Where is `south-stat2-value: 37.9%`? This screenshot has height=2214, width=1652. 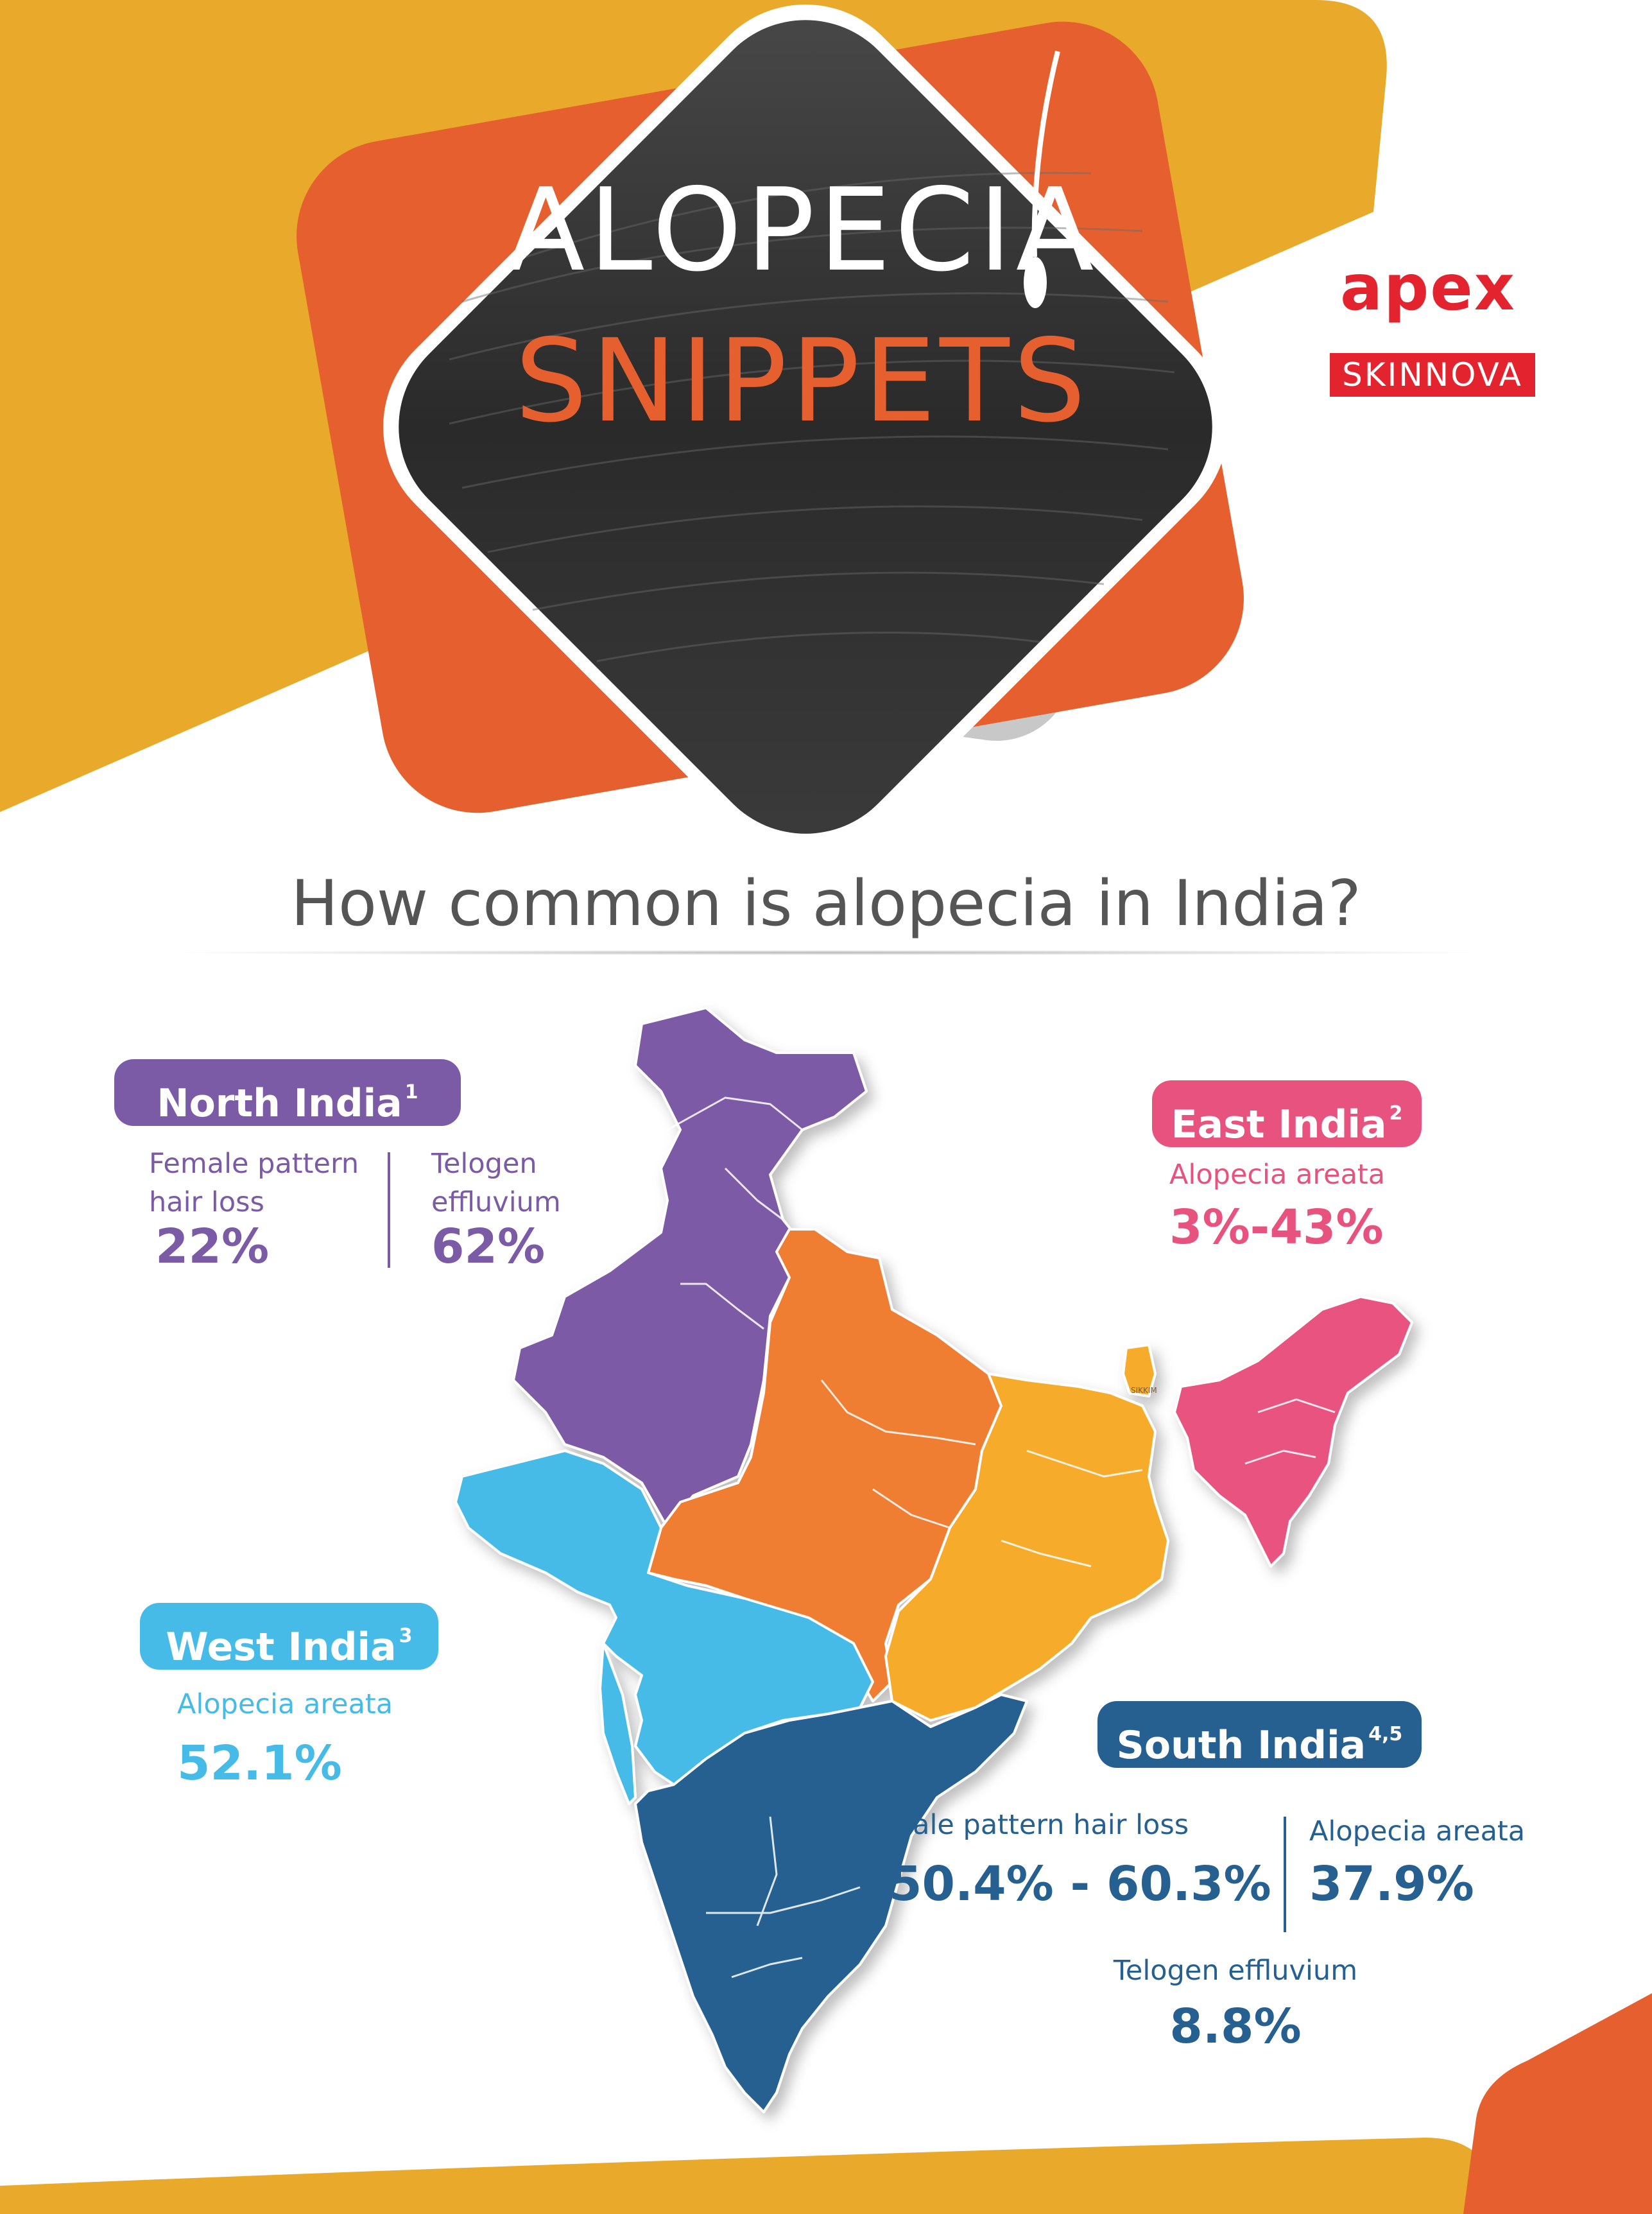
south-stat2-value: 37.9% is located at coordinates (1391, 1884).